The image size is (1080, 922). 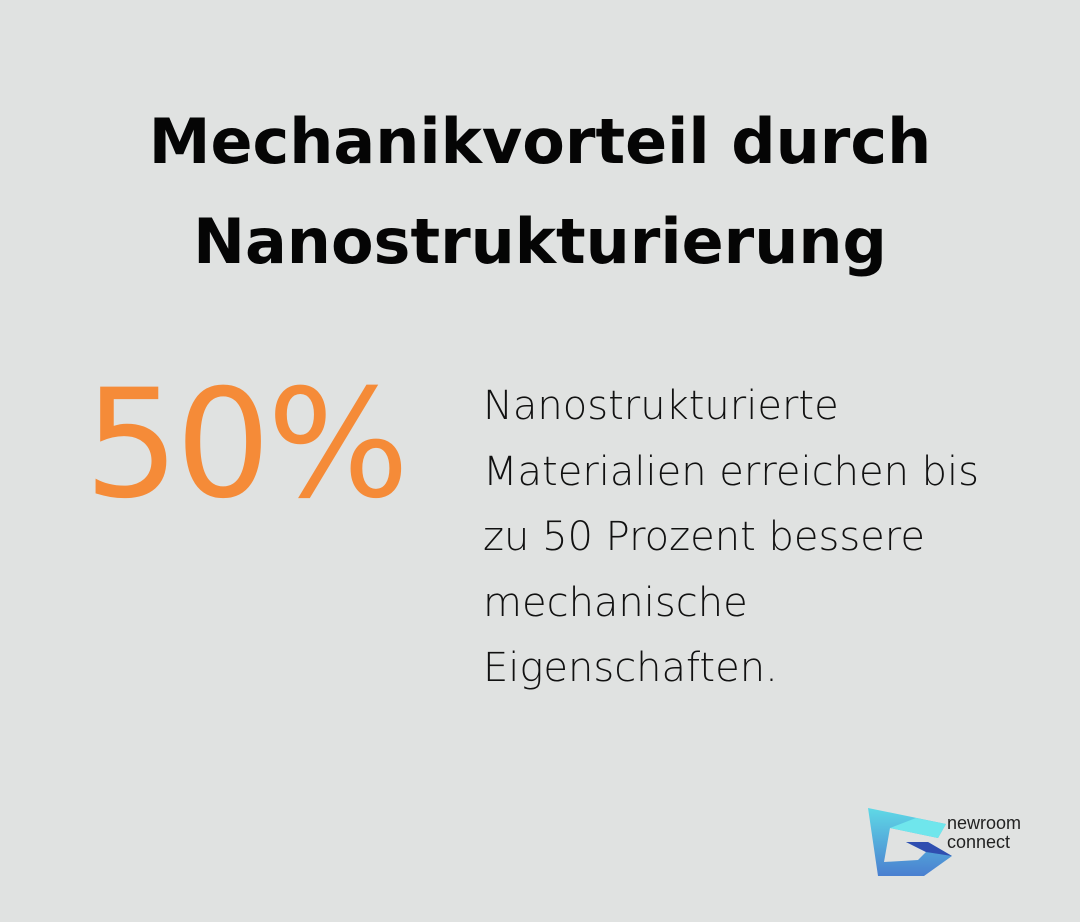 What do you see at coordinates (246, 445) in the screenshot?
I see `stat-value: 50%` at bounding box center [246, 445].